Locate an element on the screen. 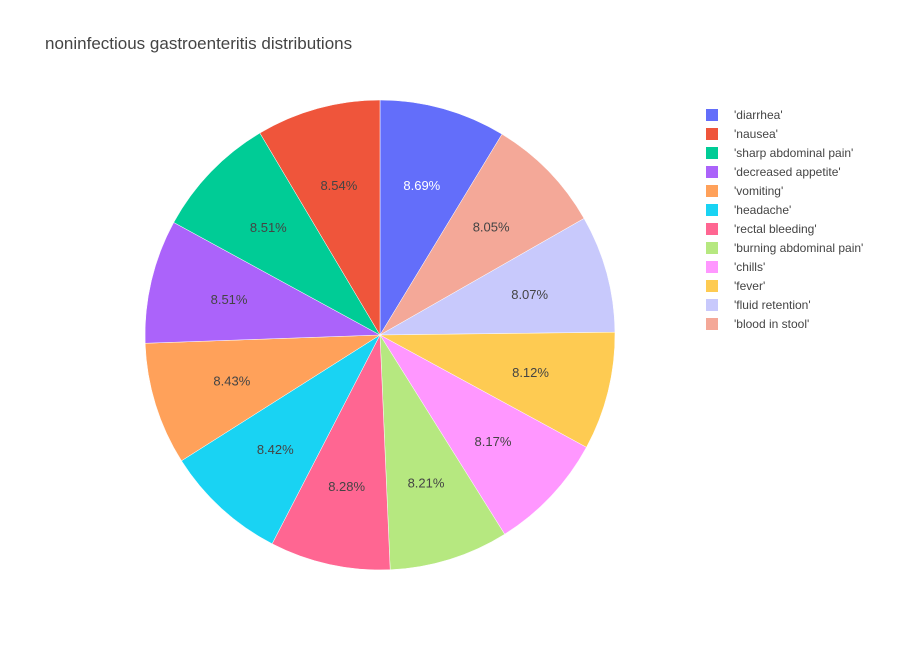 Image resolution: width=900 pixels, height=650 pixels. legend-item: 'decreased appetite' is located at coordinates (784, 171).